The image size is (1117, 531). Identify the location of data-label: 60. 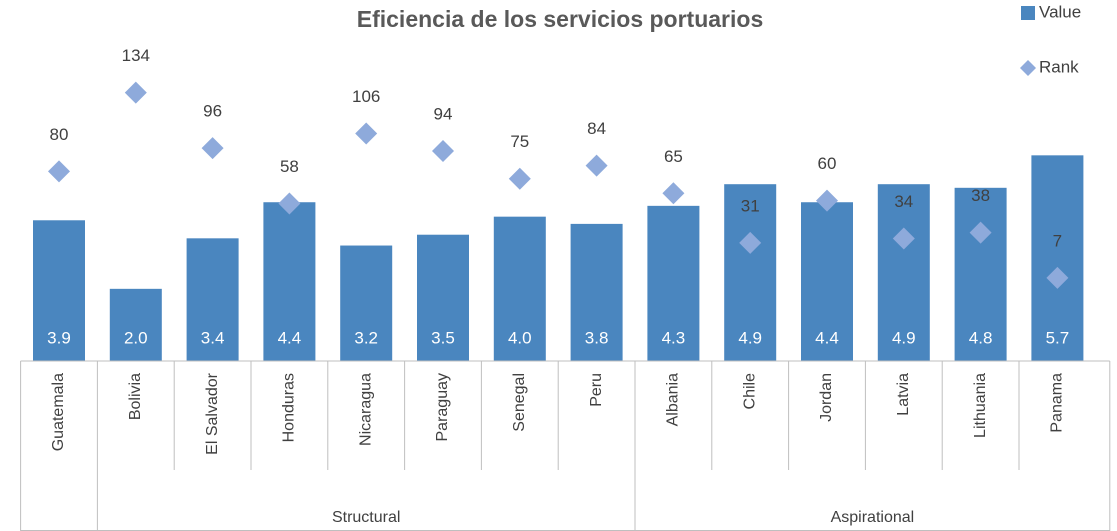
(827, 163).